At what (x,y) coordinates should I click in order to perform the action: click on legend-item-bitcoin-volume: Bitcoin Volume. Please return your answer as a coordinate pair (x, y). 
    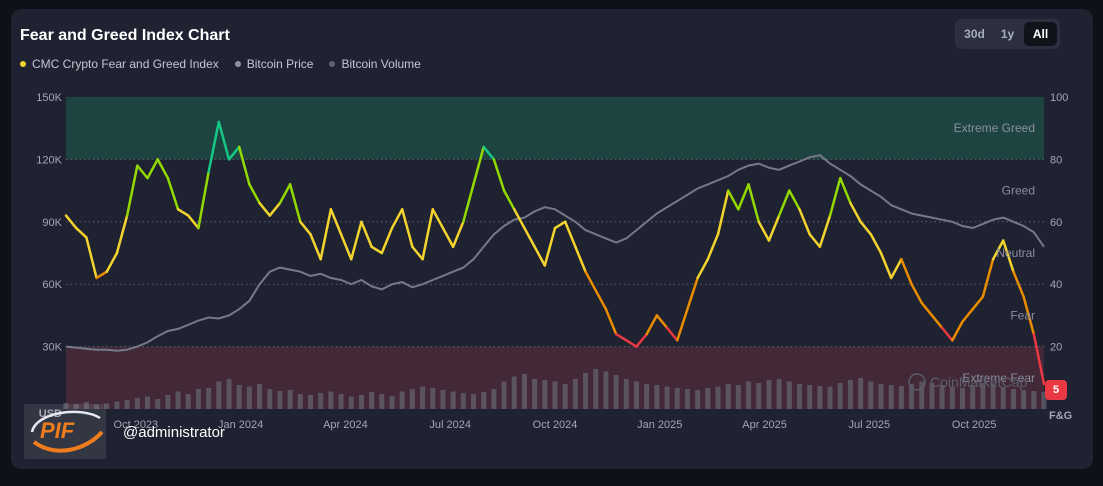
    Looking at the image, I should click on (375, 64).